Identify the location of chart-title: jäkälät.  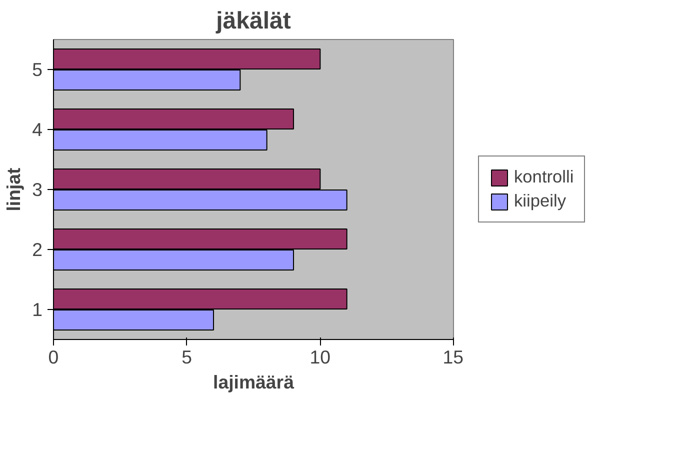
(253, 21).